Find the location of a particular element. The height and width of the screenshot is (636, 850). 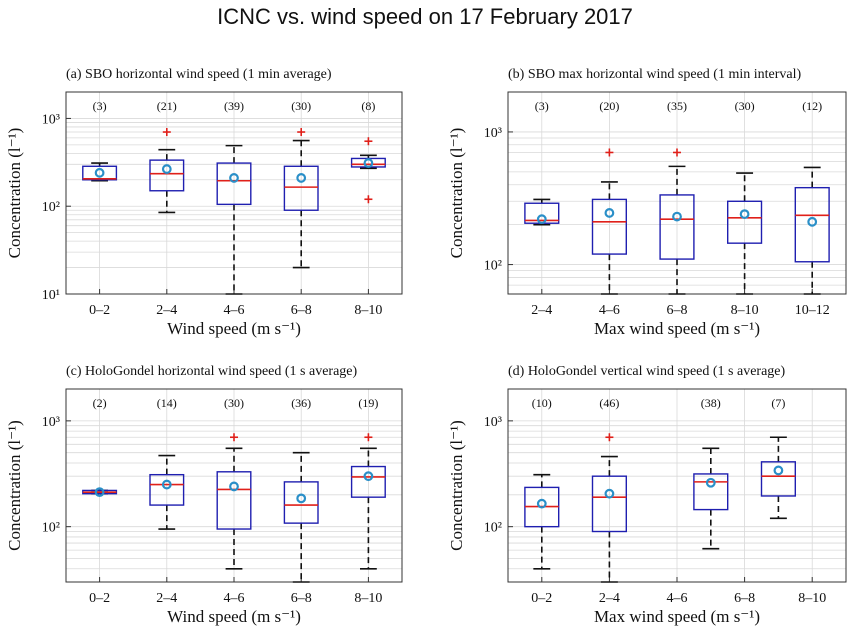

sample-count-label: (36) is located at coordinates (301, 403).